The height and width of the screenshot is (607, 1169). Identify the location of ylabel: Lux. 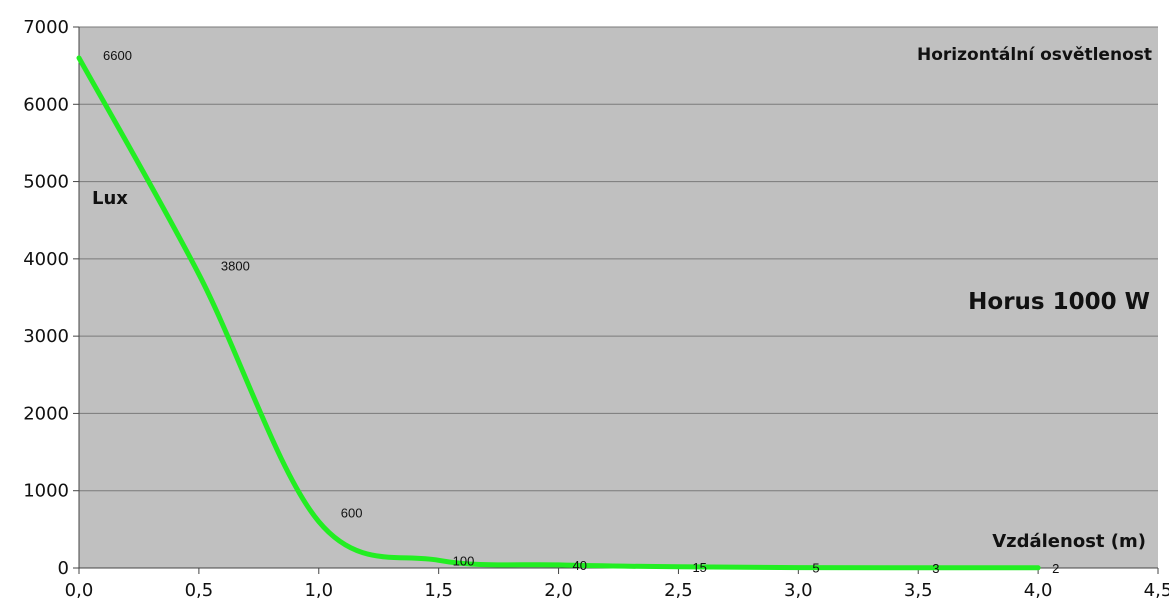
(110, 198).